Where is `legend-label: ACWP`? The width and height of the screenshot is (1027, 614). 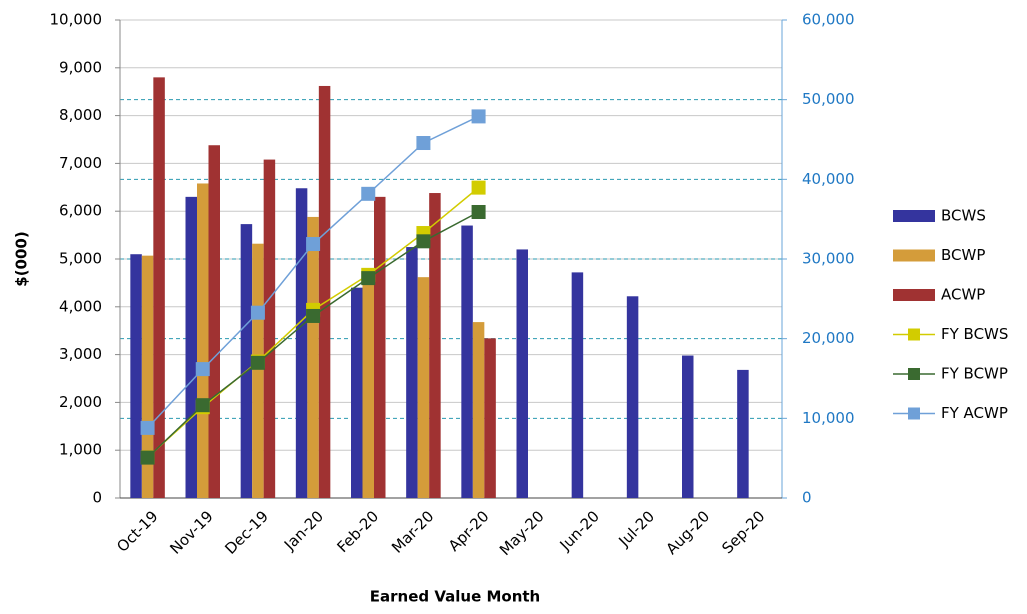
legend-label: ACWP is located at coordinates (963, 295).